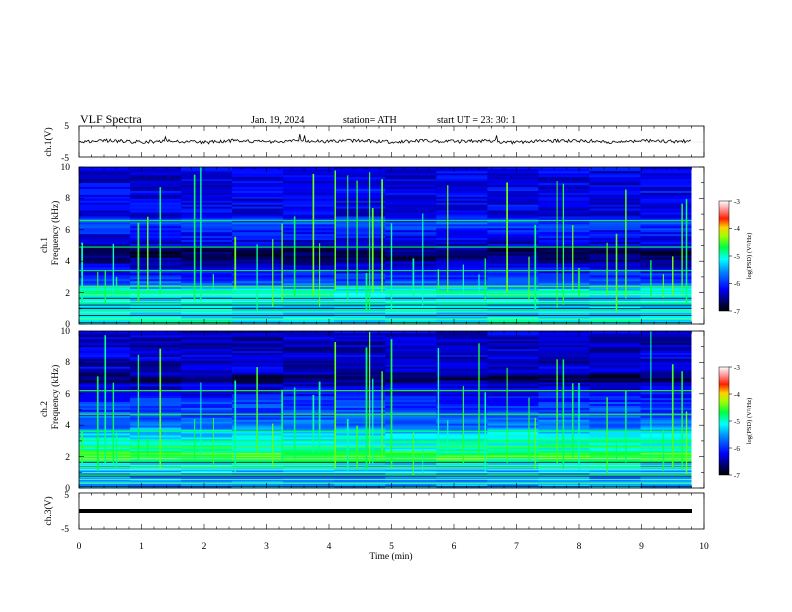 This screenshot has width=792, height=612. What do you see at coordinates (749, 421) in the screenshot?
I see `colorbar2-label: log(PSD) (V²/Hz)` at bounding box center [749, 421].